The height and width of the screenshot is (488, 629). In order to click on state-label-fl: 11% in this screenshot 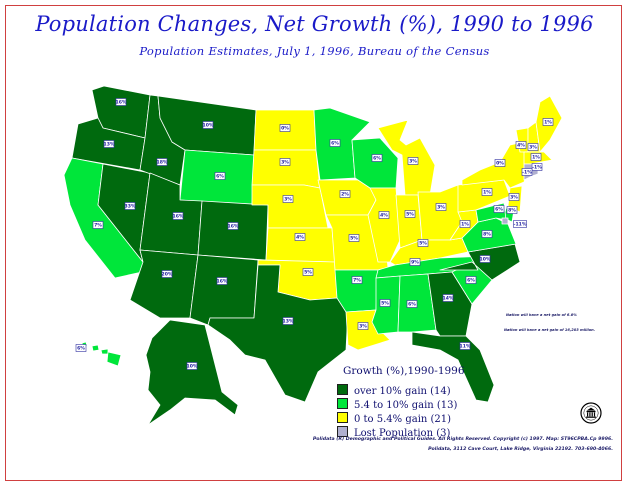, I will do `click(465, 346)`.